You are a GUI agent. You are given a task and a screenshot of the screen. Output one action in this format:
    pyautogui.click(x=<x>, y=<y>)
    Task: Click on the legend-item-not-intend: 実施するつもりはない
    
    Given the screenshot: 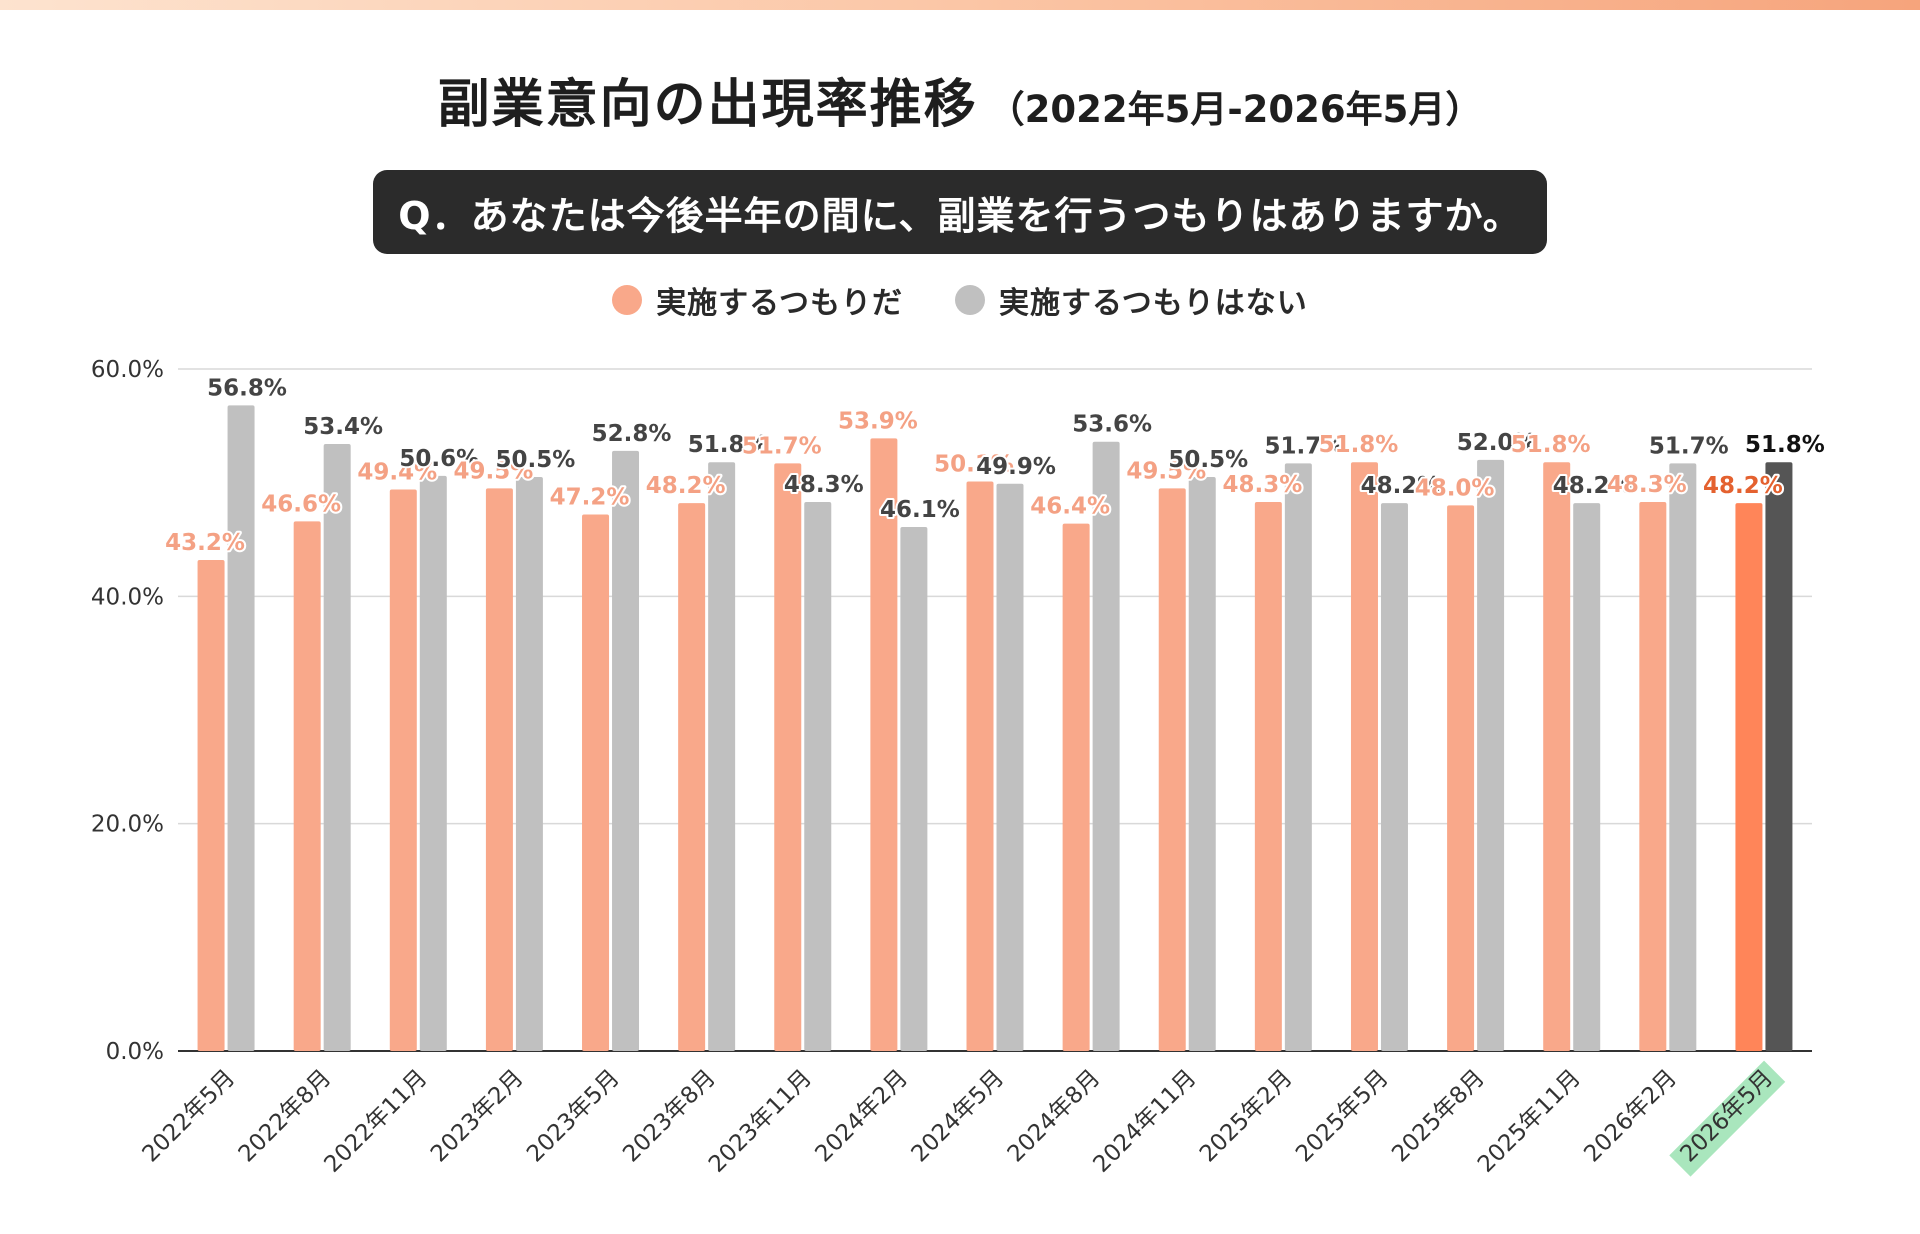 What is the action you would take?
    pyautogui.click(x=1131, y=300)
    